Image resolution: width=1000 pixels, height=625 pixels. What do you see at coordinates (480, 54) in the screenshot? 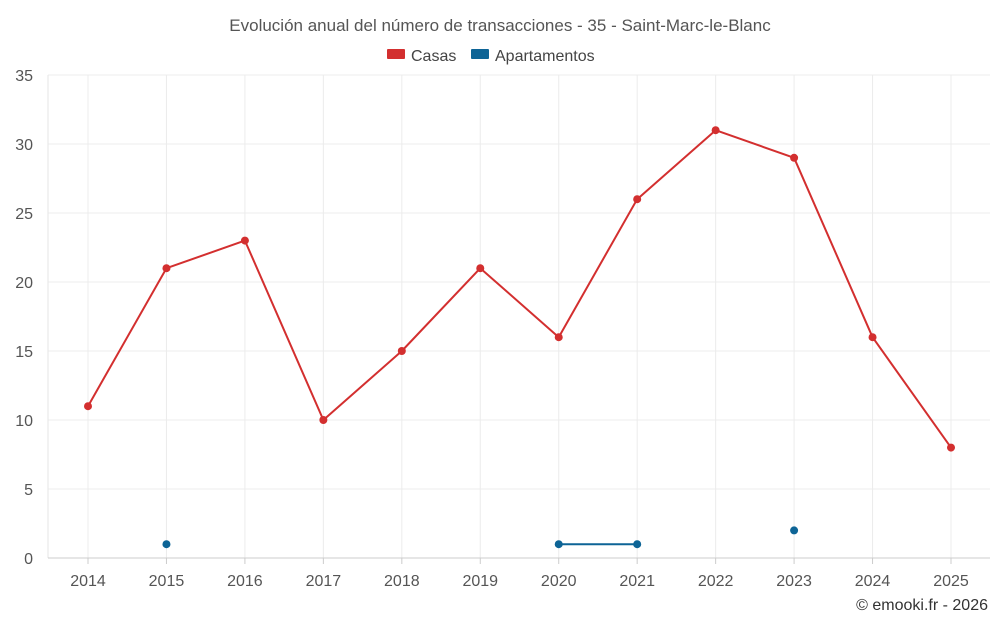
I see `legend-swatch-apartamentos` at bounding box center [480, 54].